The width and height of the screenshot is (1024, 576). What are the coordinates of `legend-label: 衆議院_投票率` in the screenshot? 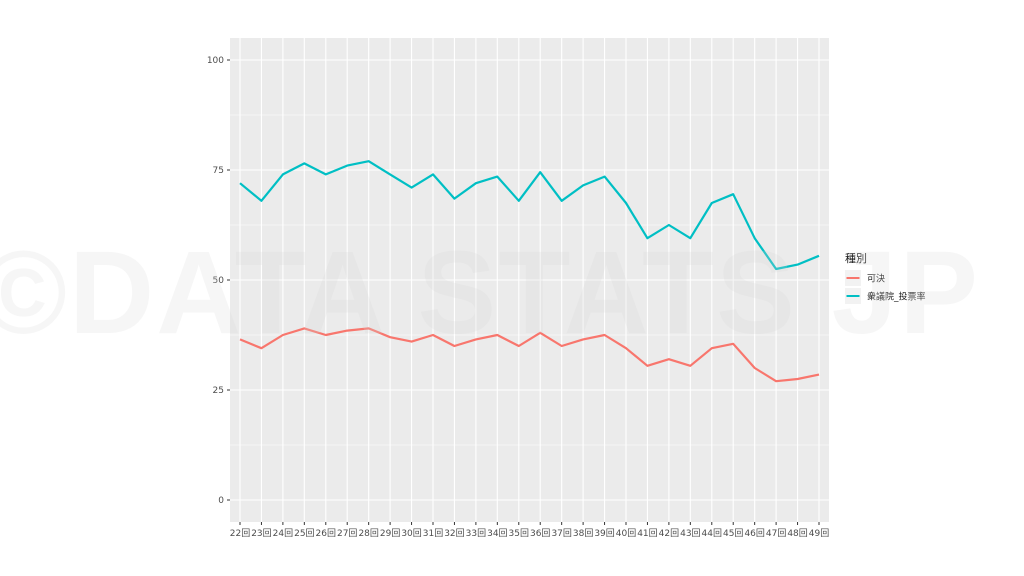 It's located at (896, 297).